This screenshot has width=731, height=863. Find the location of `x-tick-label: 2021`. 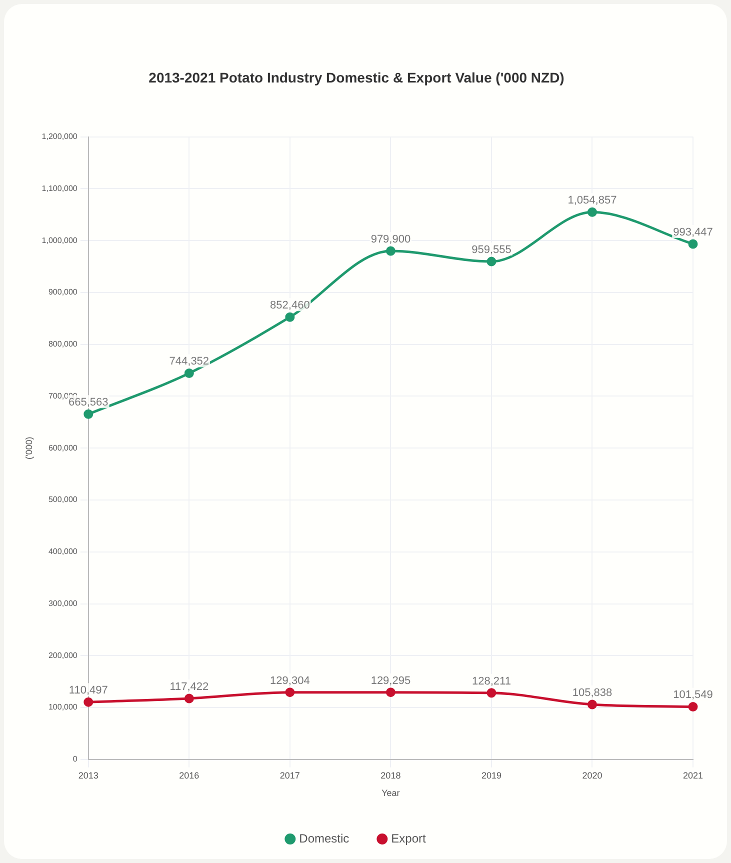

x-tick-label: 2021 is located at coordinates (693, 775).